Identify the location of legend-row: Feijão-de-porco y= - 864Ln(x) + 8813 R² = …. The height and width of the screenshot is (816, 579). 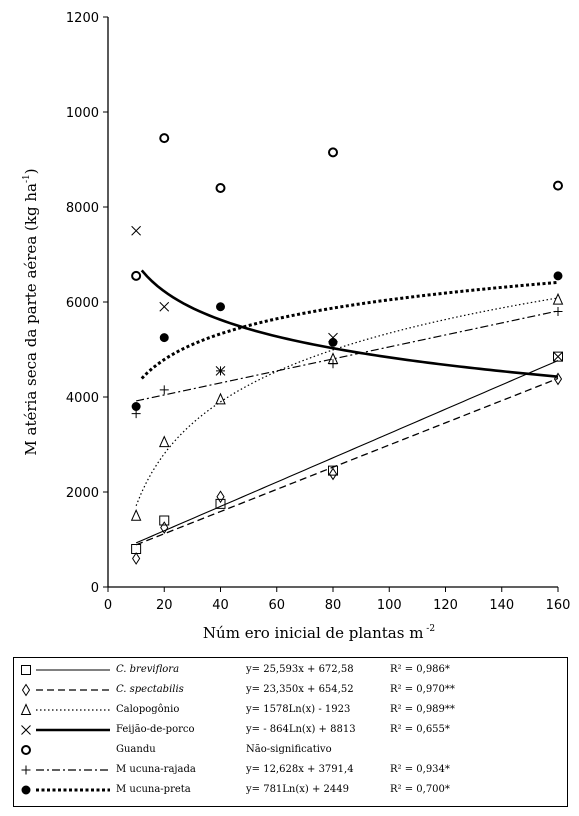
(290, 730).